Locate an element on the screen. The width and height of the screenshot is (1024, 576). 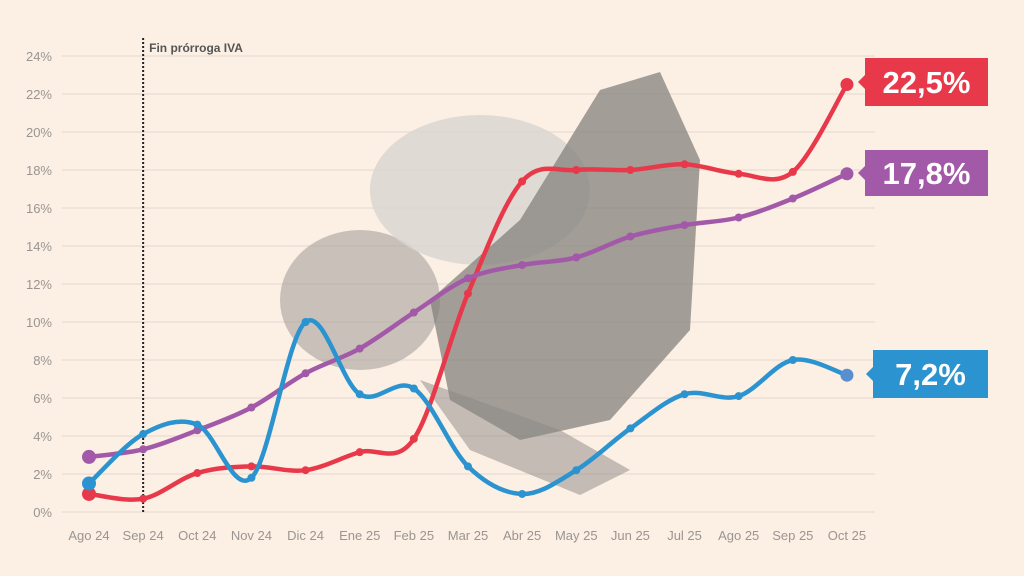
x-tick-label: Jul 25 is located at coordinates (684, 535).